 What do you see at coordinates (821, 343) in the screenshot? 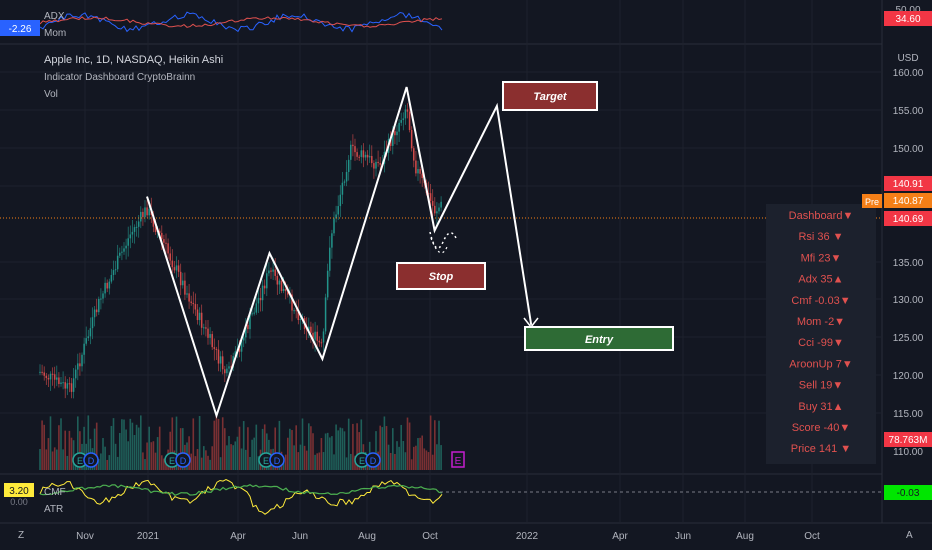
I see `dashboard-row: Cci -99▼` at bounding box center [821, 343].